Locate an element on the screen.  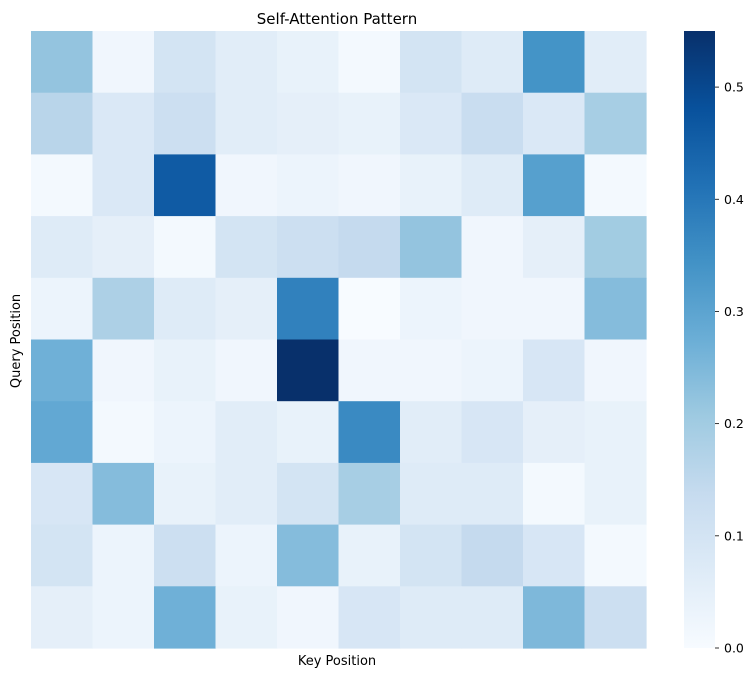
chart-title: Self-Attention Pattern is located at coordinates (337, 19).